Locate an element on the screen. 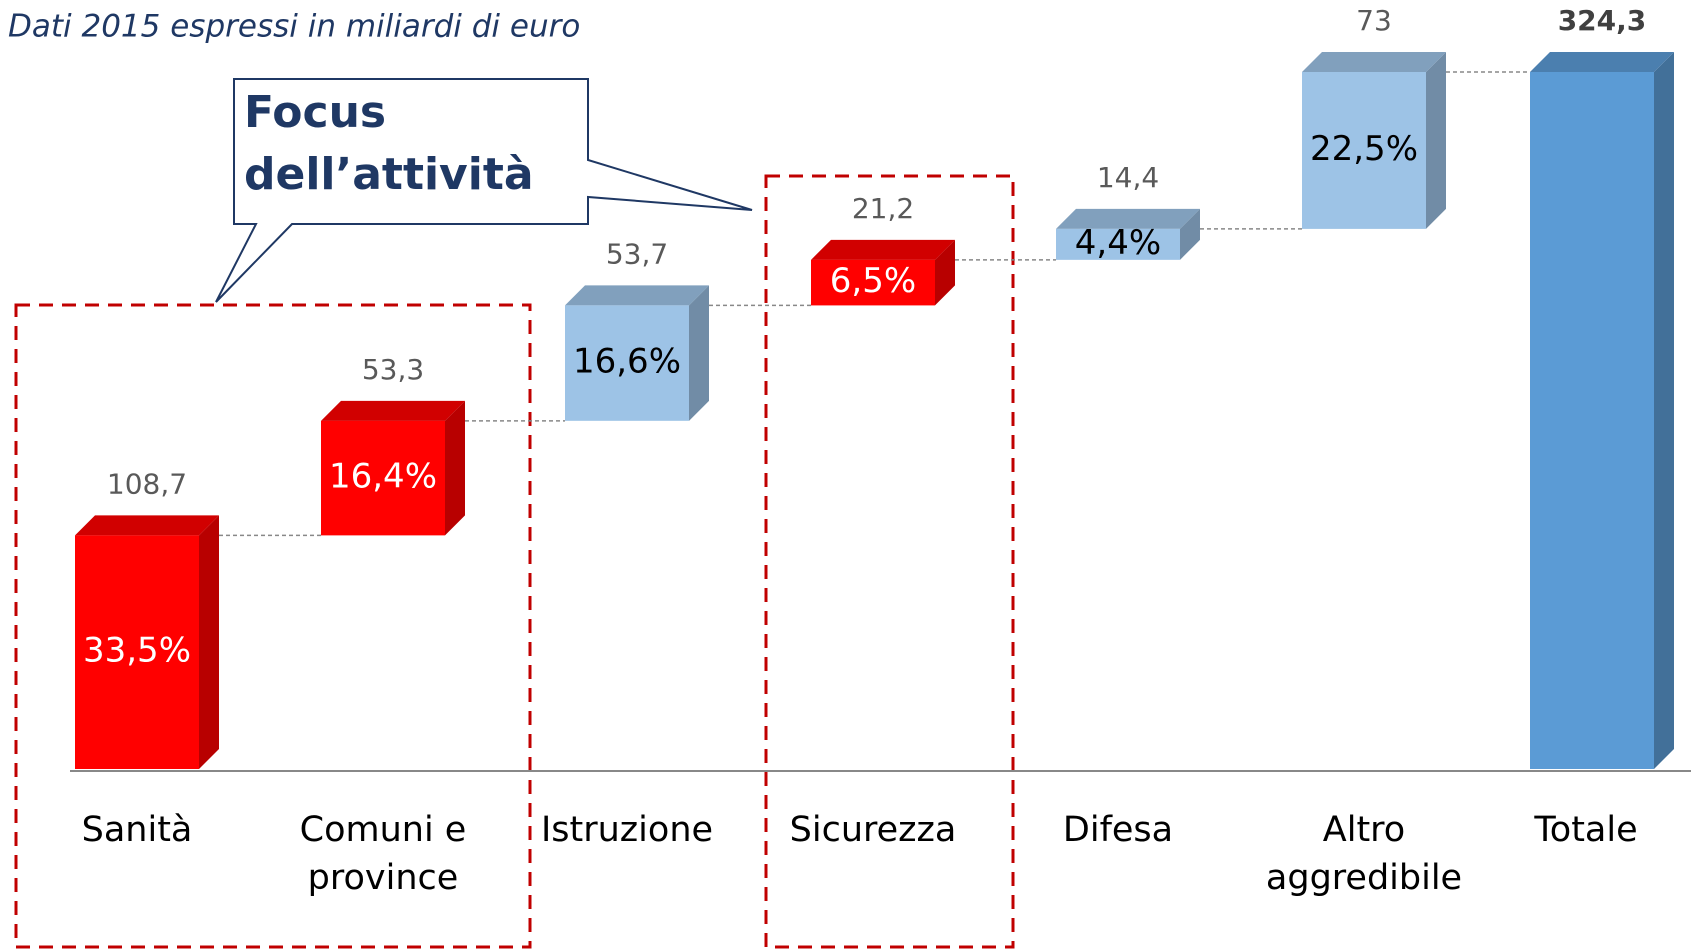 This screenshot has width=1691, height=952. category-label: Totale is located at coordinates (1586, 830).